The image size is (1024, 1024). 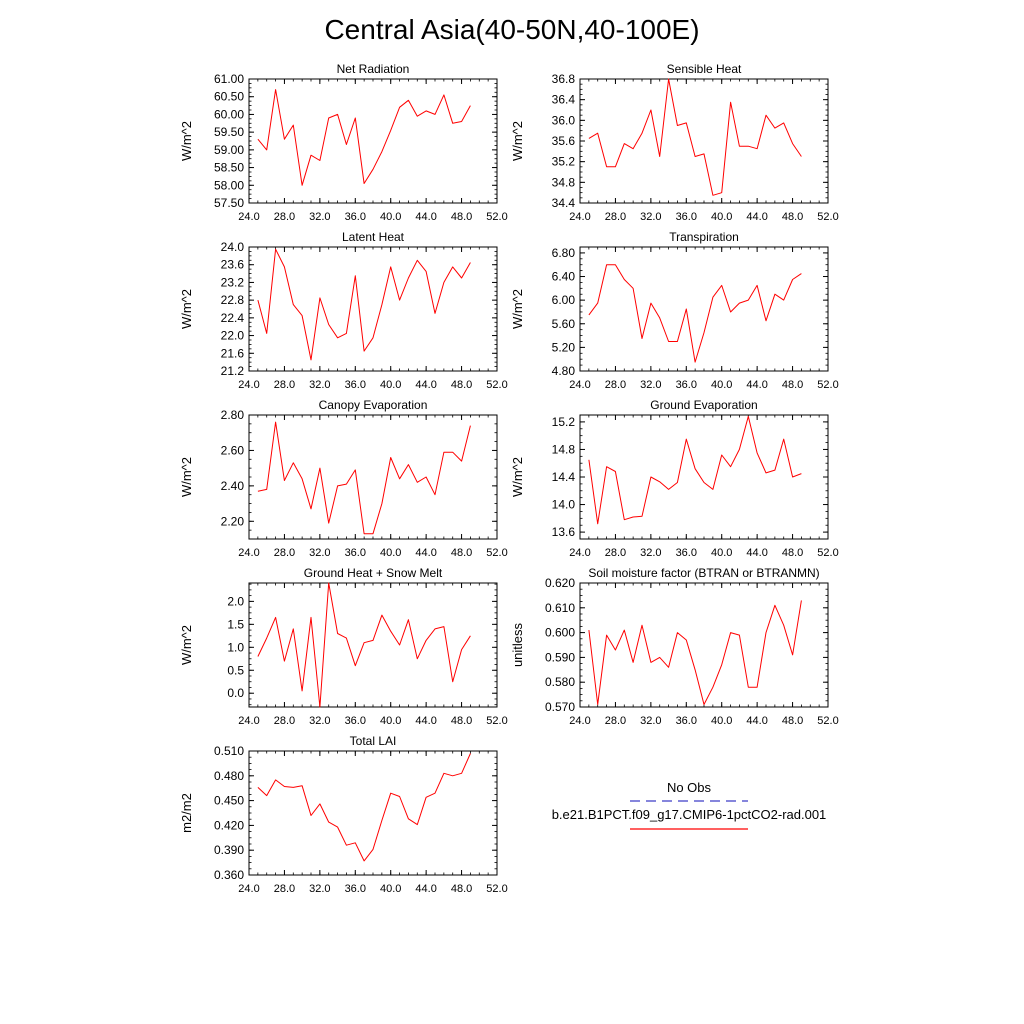 I want to click on y-tick-label: 0.570, so click(x=560, y=707).